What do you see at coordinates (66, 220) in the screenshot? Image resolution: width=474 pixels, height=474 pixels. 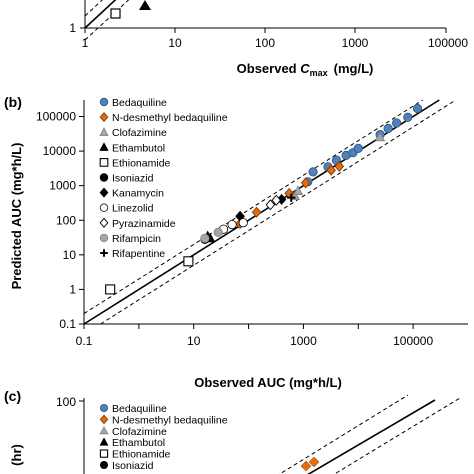 I see `panel-b-y-tick-label: 100` at bounding box center [66, 220].